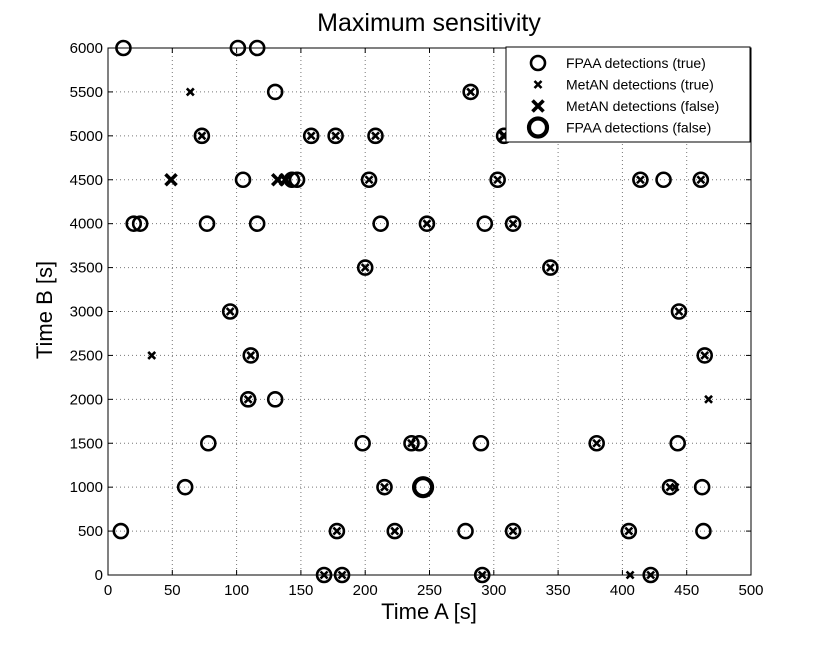 The image size is (830, 646). I want to click on legend-entry-label: MetAN detections (false), so click(642, 106).